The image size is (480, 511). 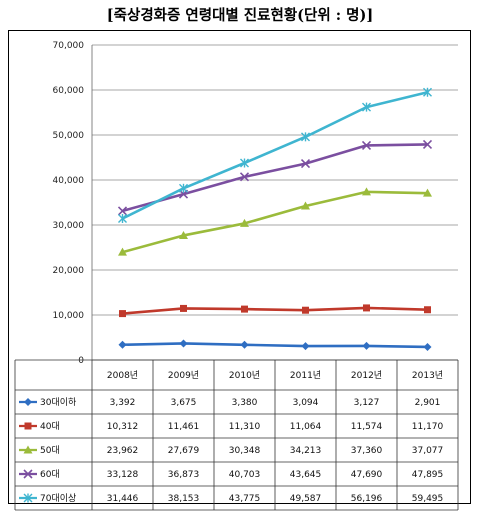 What do you see at coordinates (184, 475) in the screenshot?
I see `data-label: 36,873` at bounding box center [184, 475].